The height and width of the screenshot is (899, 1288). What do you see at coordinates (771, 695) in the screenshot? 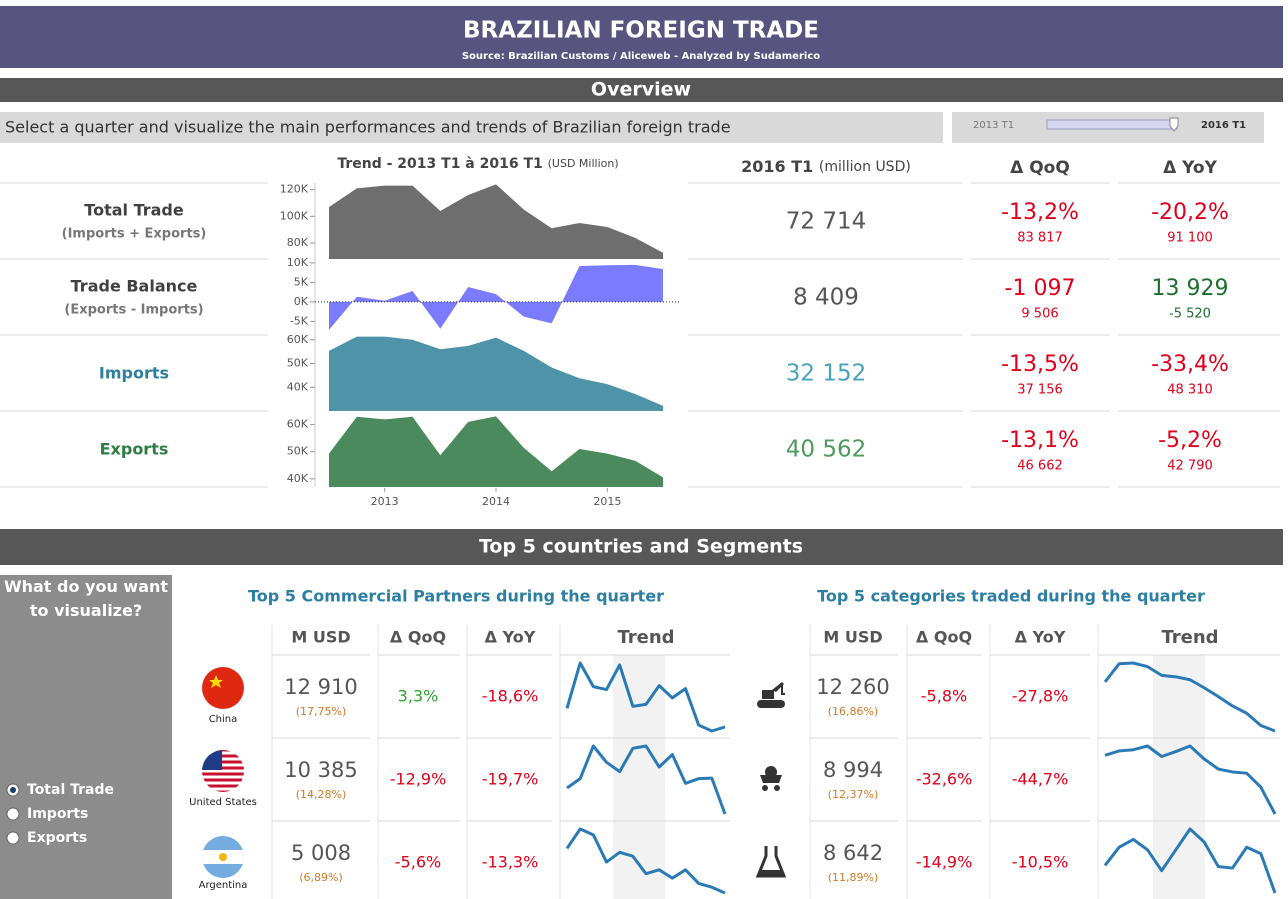
I see `icon-machinery` at bounding box center [771, 695].